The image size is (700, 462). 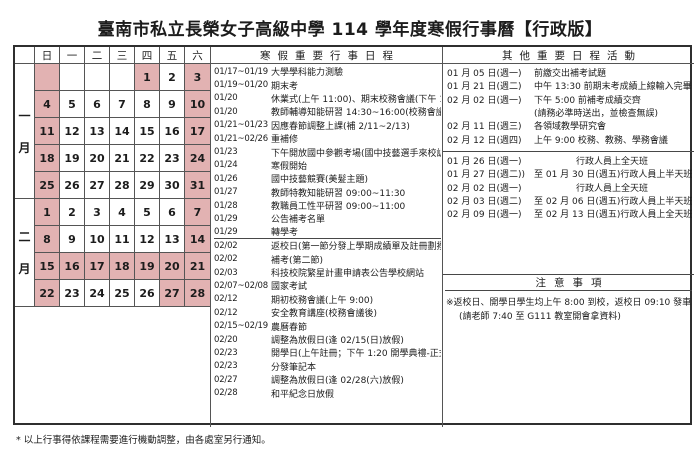 I want to click on day-cell: 13, so click(x=97, y=131).